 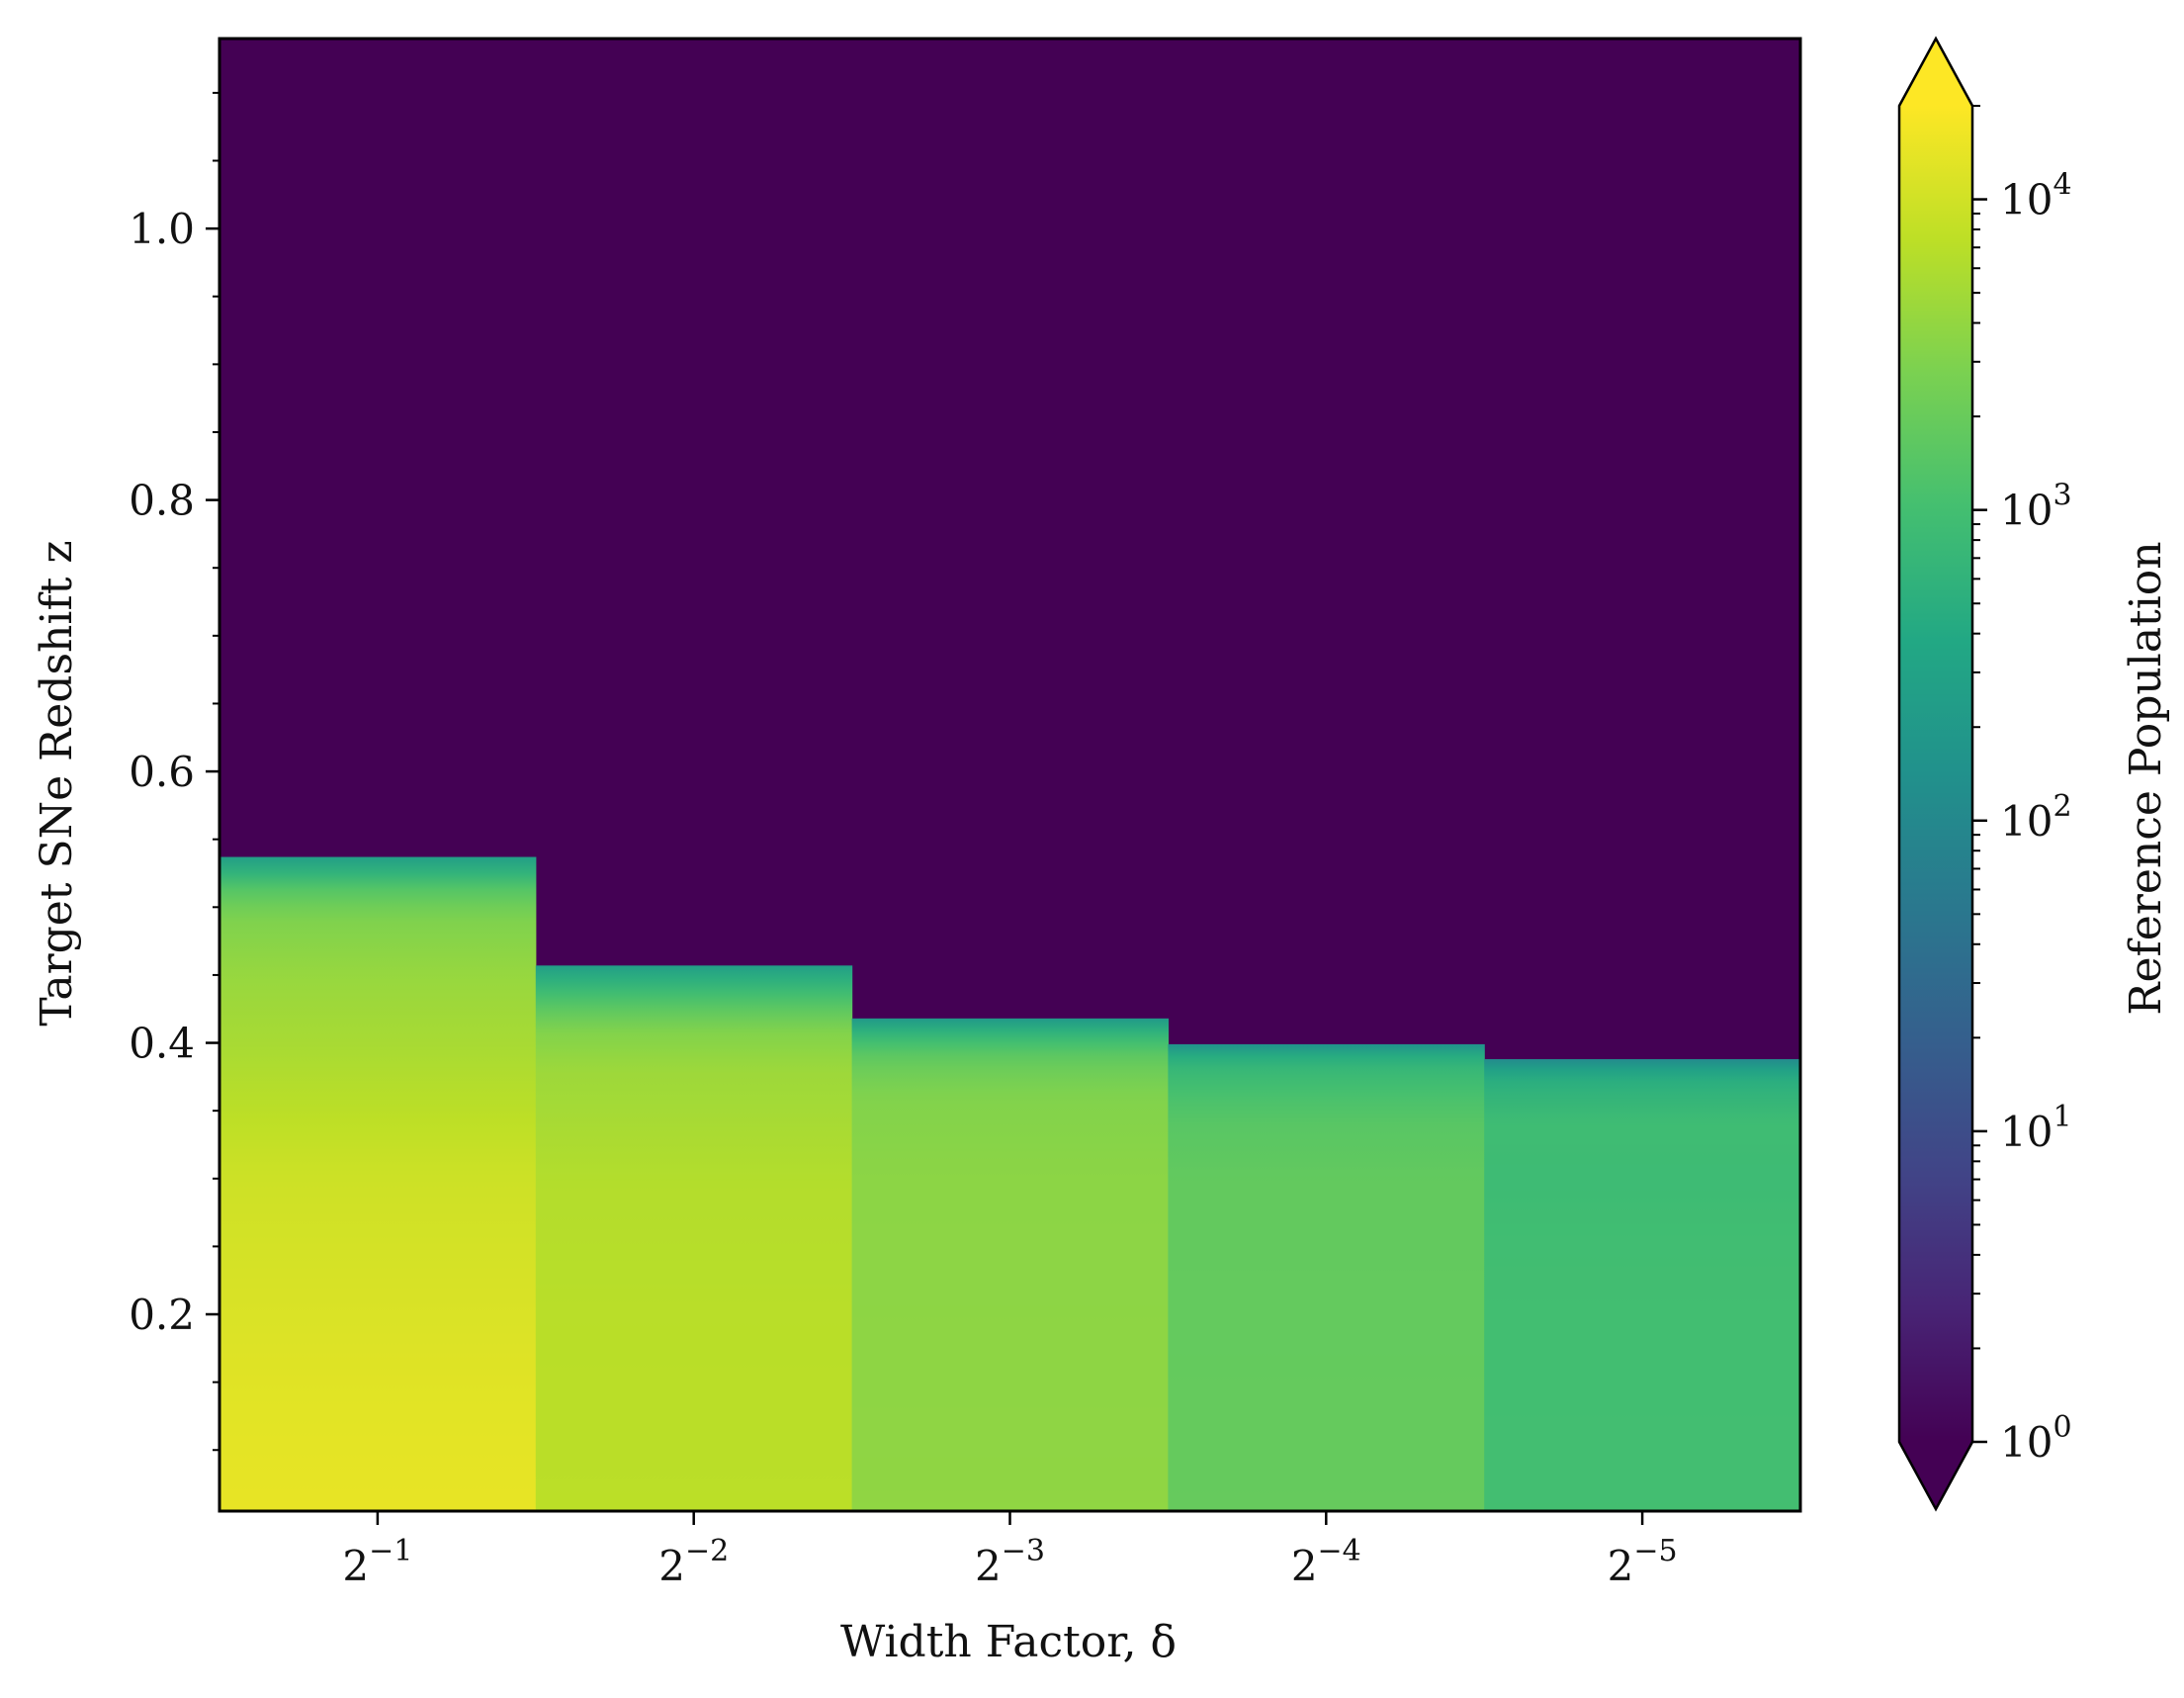 What do you see at coordinates (1326, 1562) in the screenshot?
I see `x-tick-label: 2−4` at bounding box center [1326, 1562].